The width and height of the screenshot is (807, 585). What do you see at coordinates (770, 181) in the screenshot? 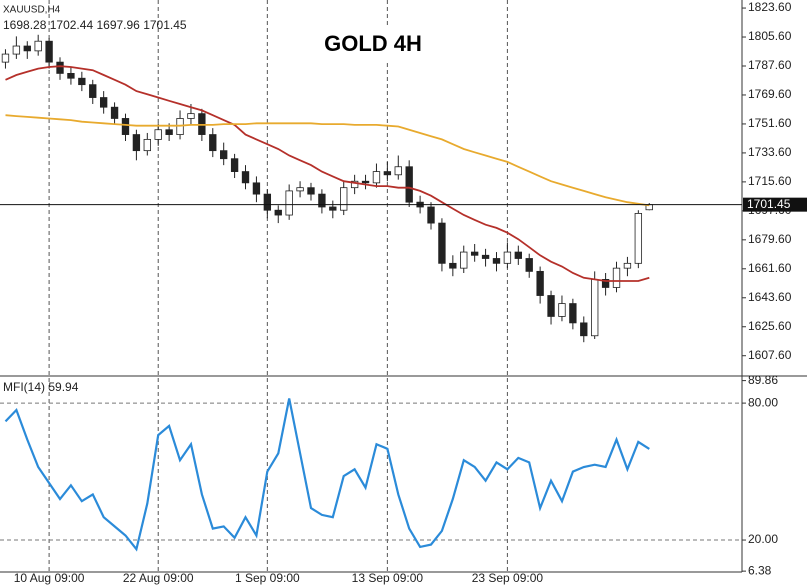
I see `y-tick-label: 1715.60` at bounding box center [770, 181].